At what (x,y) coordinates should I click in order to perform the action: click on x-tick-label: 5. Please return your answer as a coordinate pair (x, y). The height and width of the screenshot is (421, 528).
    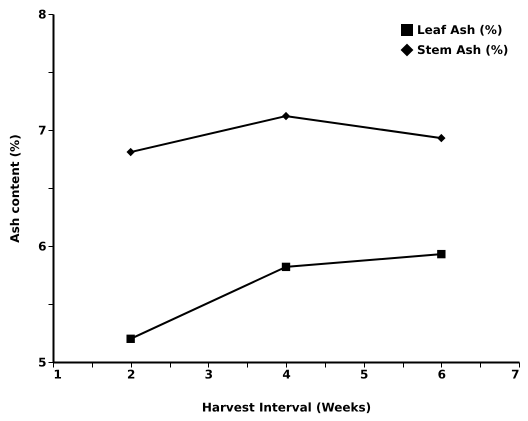
    Looking at the image, I should click on (364, 375).